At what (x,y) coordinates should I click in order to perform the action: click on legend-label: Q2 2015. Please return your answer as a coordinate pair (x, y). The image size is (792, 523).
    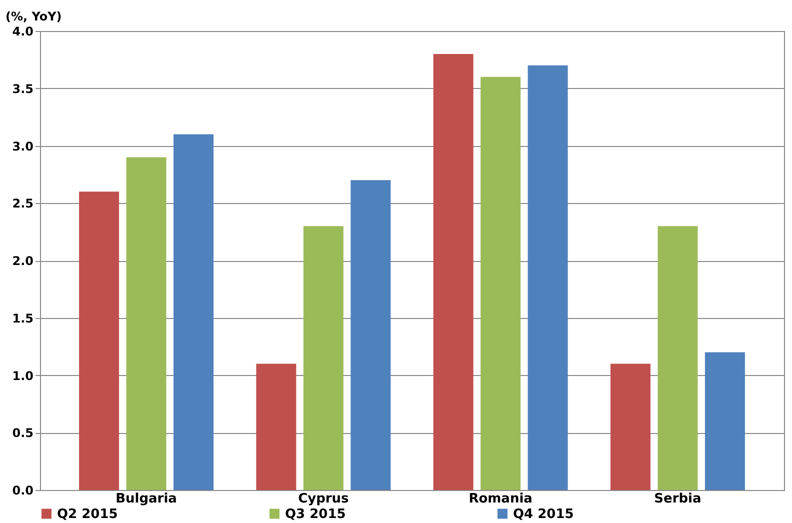
    Looking at the image, I should click on (87, 514).